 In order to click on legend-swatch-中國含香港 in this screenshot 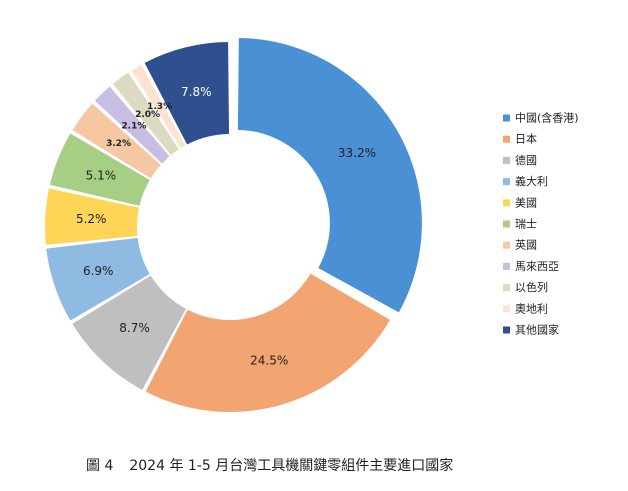, I will do `click(506, 118)`.